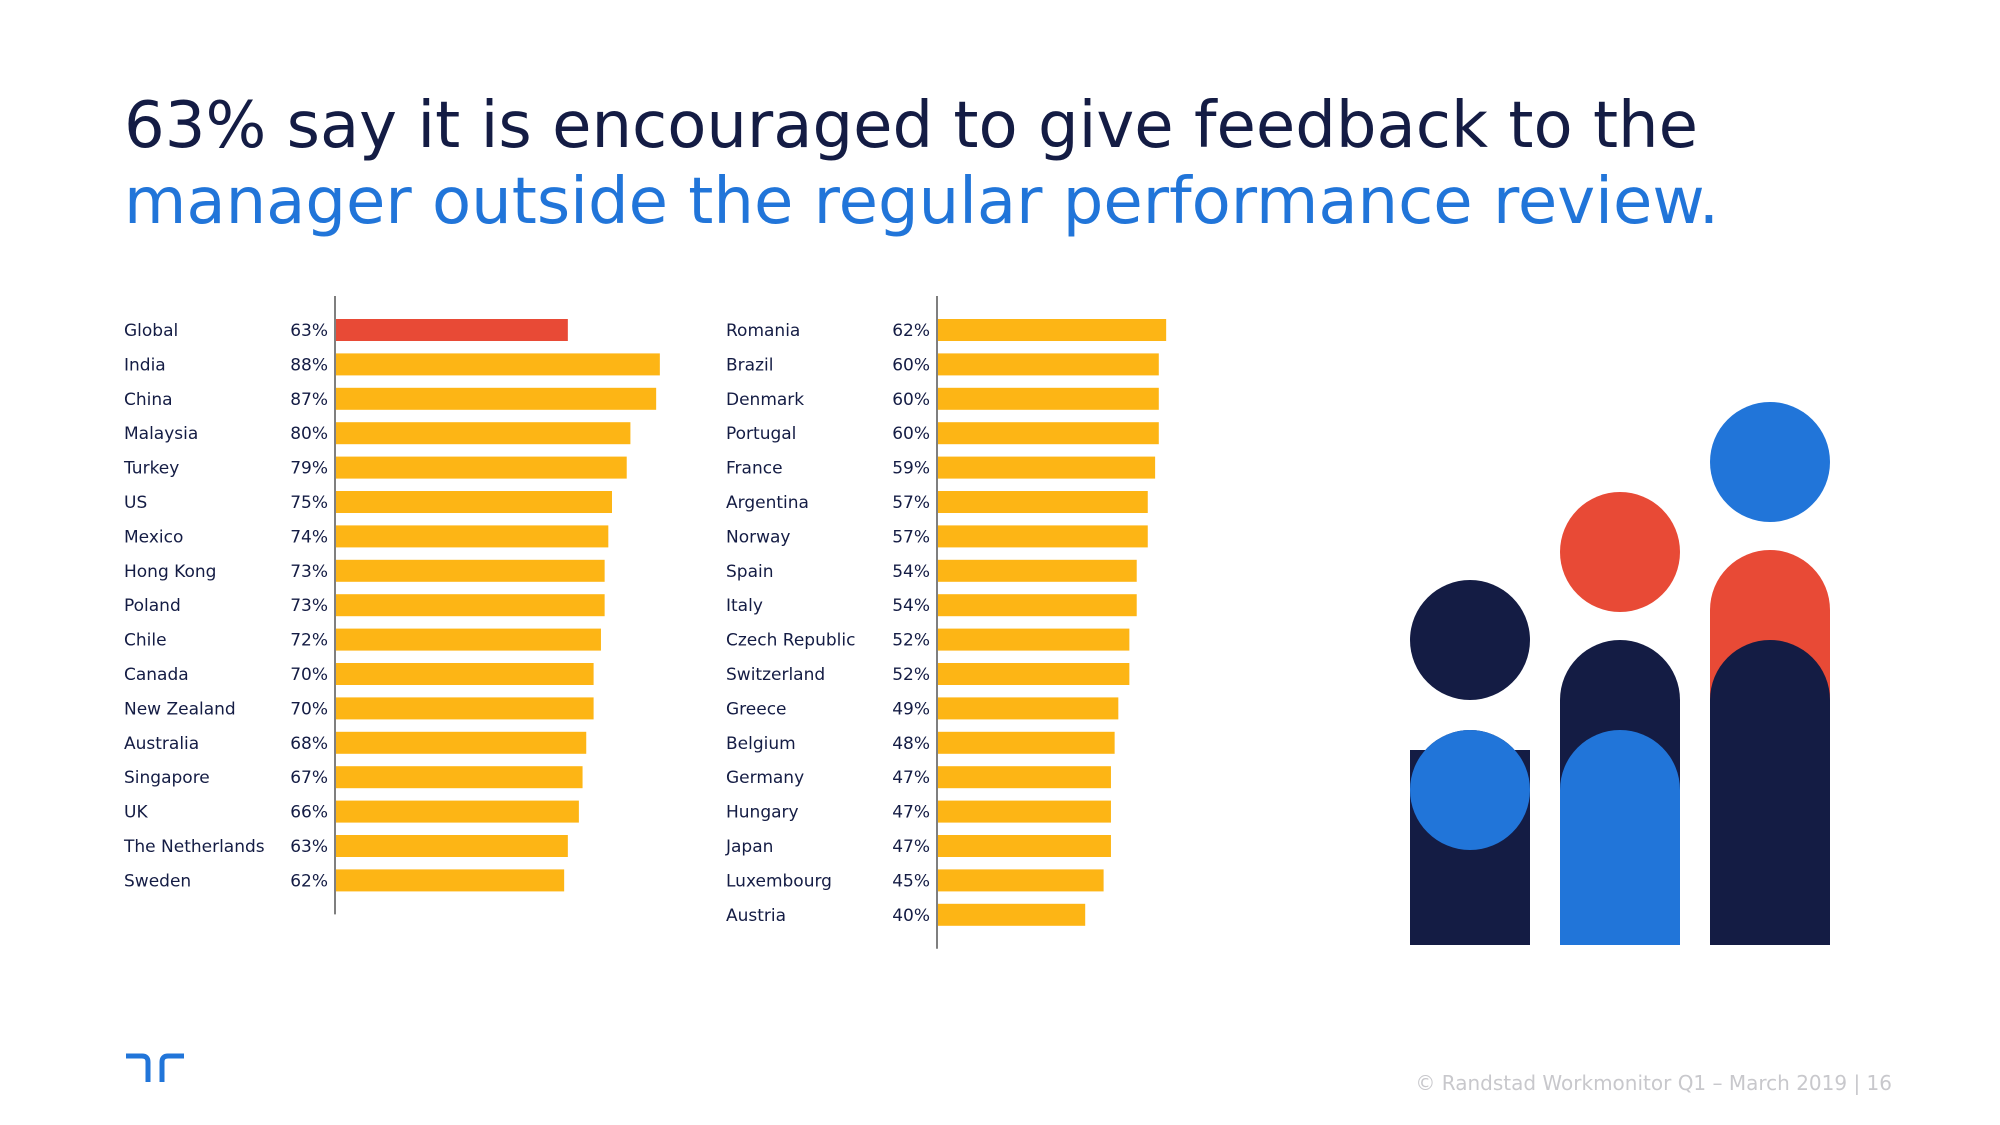 This screenshot has width=2000, height=1125. I want to click on left-chart-category-label: Australia, so click(161, 744).